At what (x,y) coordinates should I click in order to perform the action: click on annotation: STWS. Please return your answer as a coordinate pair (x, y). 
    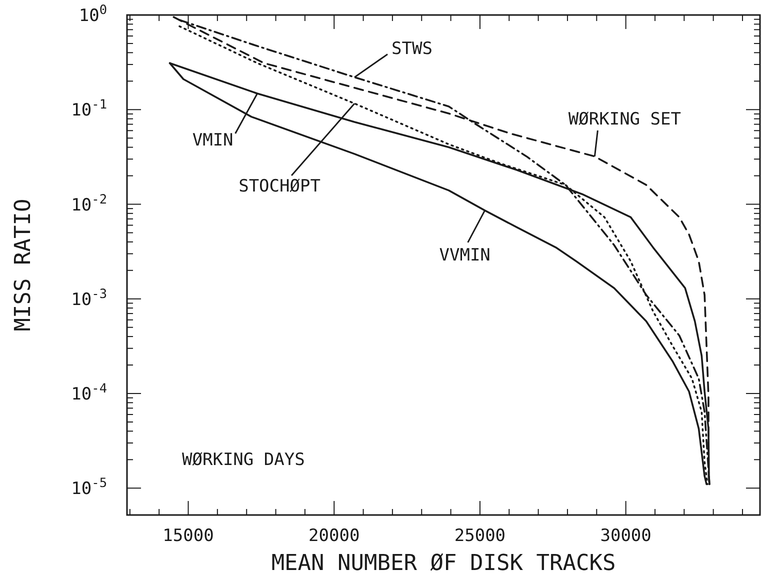
    Looking at the image, I should click on (412, 49).